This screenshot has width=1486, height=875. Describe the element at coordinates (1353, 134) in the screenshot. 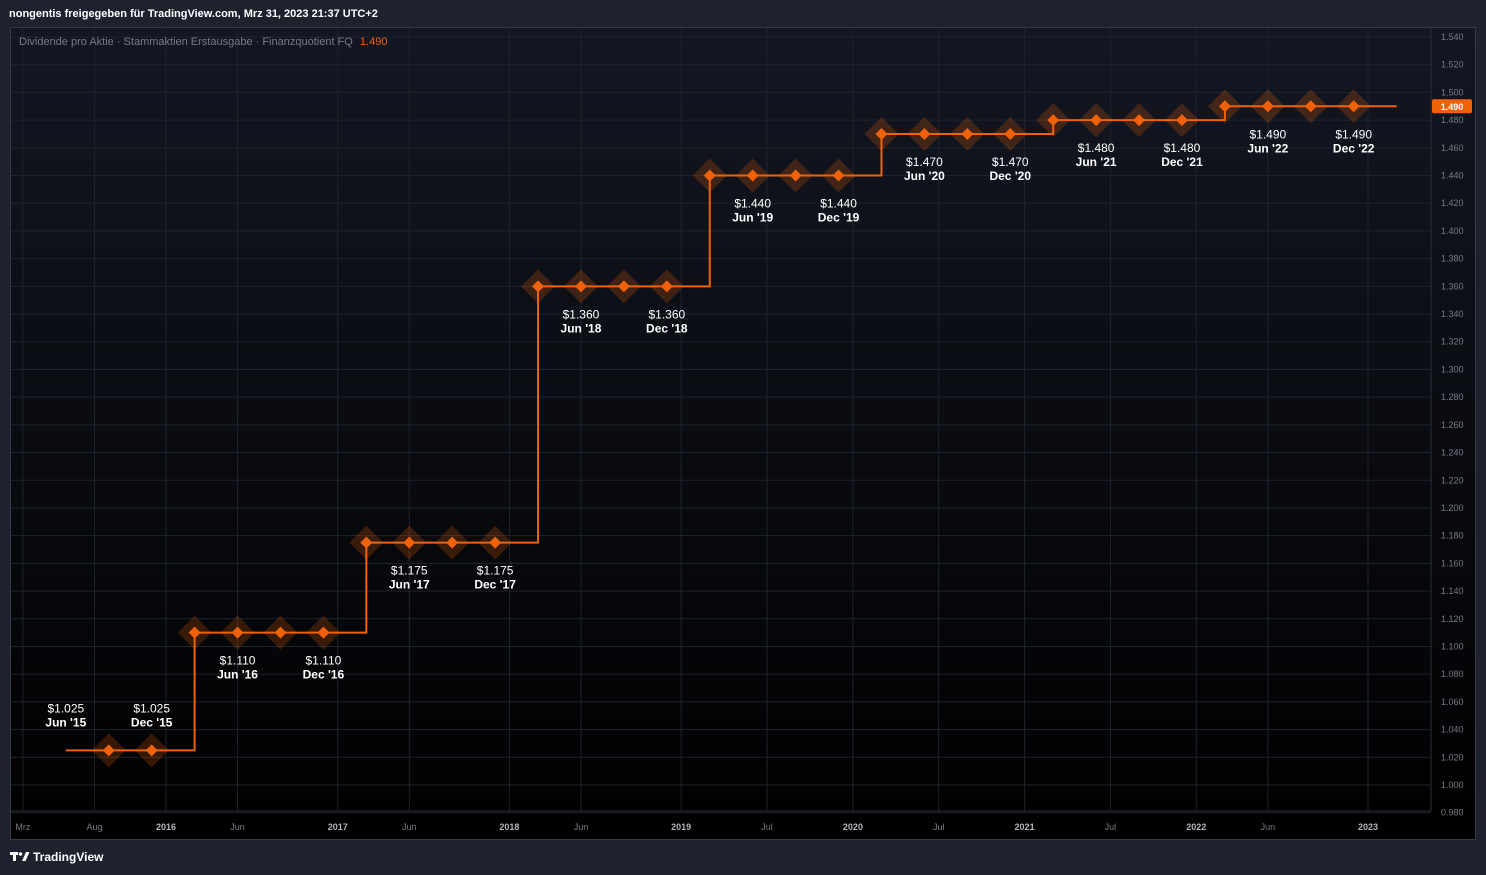

I see `annotation-value: $1.490` at that location.